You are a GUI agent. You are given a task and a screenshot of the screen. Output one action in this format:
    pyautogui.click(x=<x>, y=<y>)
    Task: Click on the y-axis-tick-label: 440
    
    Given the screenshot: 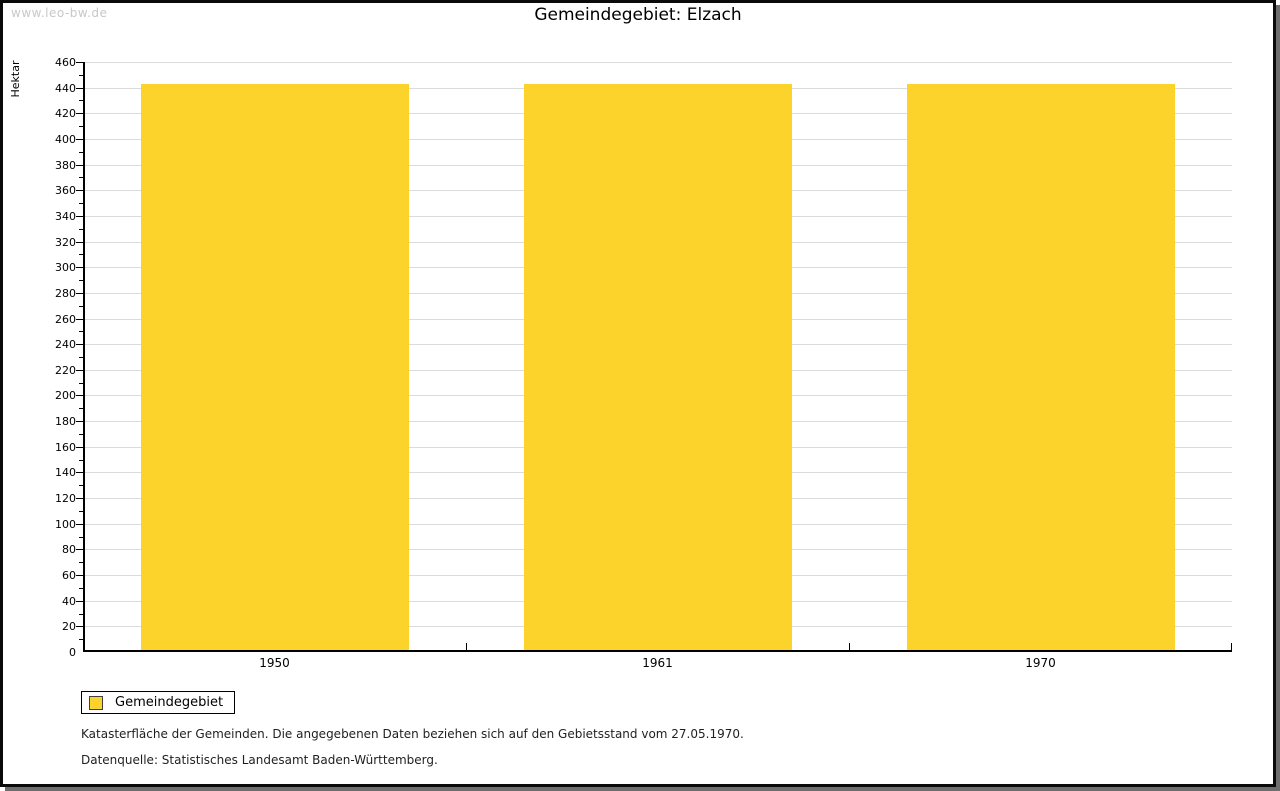 What is the action you would take?
    pyautogui.click(x=65, y=88)
    